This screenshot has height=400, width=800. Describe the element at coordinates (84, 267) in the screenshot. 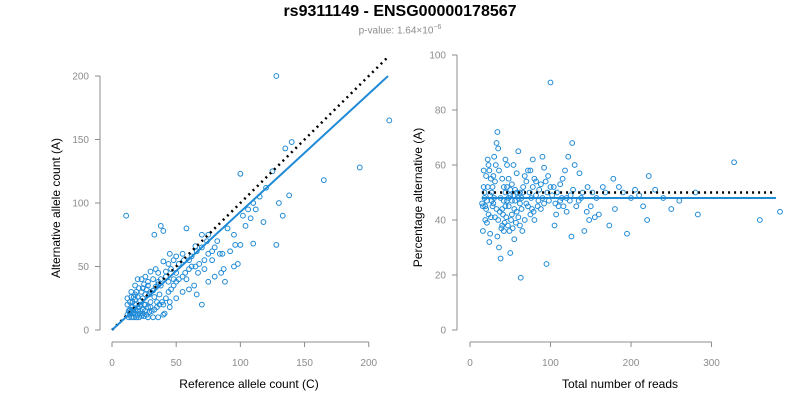

I see `y-tick-label: 50` at that location.